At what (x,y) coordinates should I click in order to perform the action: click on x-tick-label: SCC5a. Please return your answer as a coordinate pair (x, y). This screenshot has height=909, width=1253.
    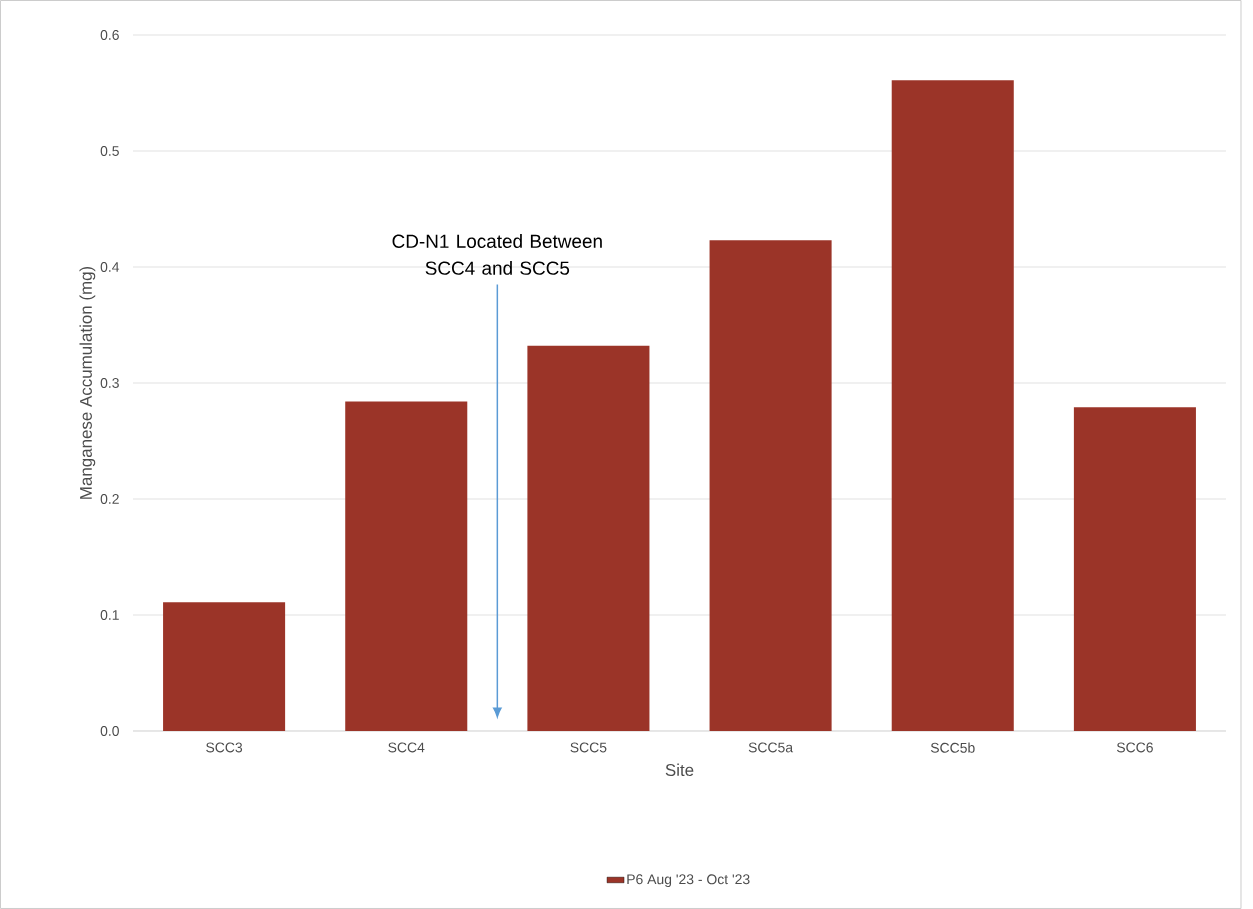
    Looking at the image, I should click on (771, 747).